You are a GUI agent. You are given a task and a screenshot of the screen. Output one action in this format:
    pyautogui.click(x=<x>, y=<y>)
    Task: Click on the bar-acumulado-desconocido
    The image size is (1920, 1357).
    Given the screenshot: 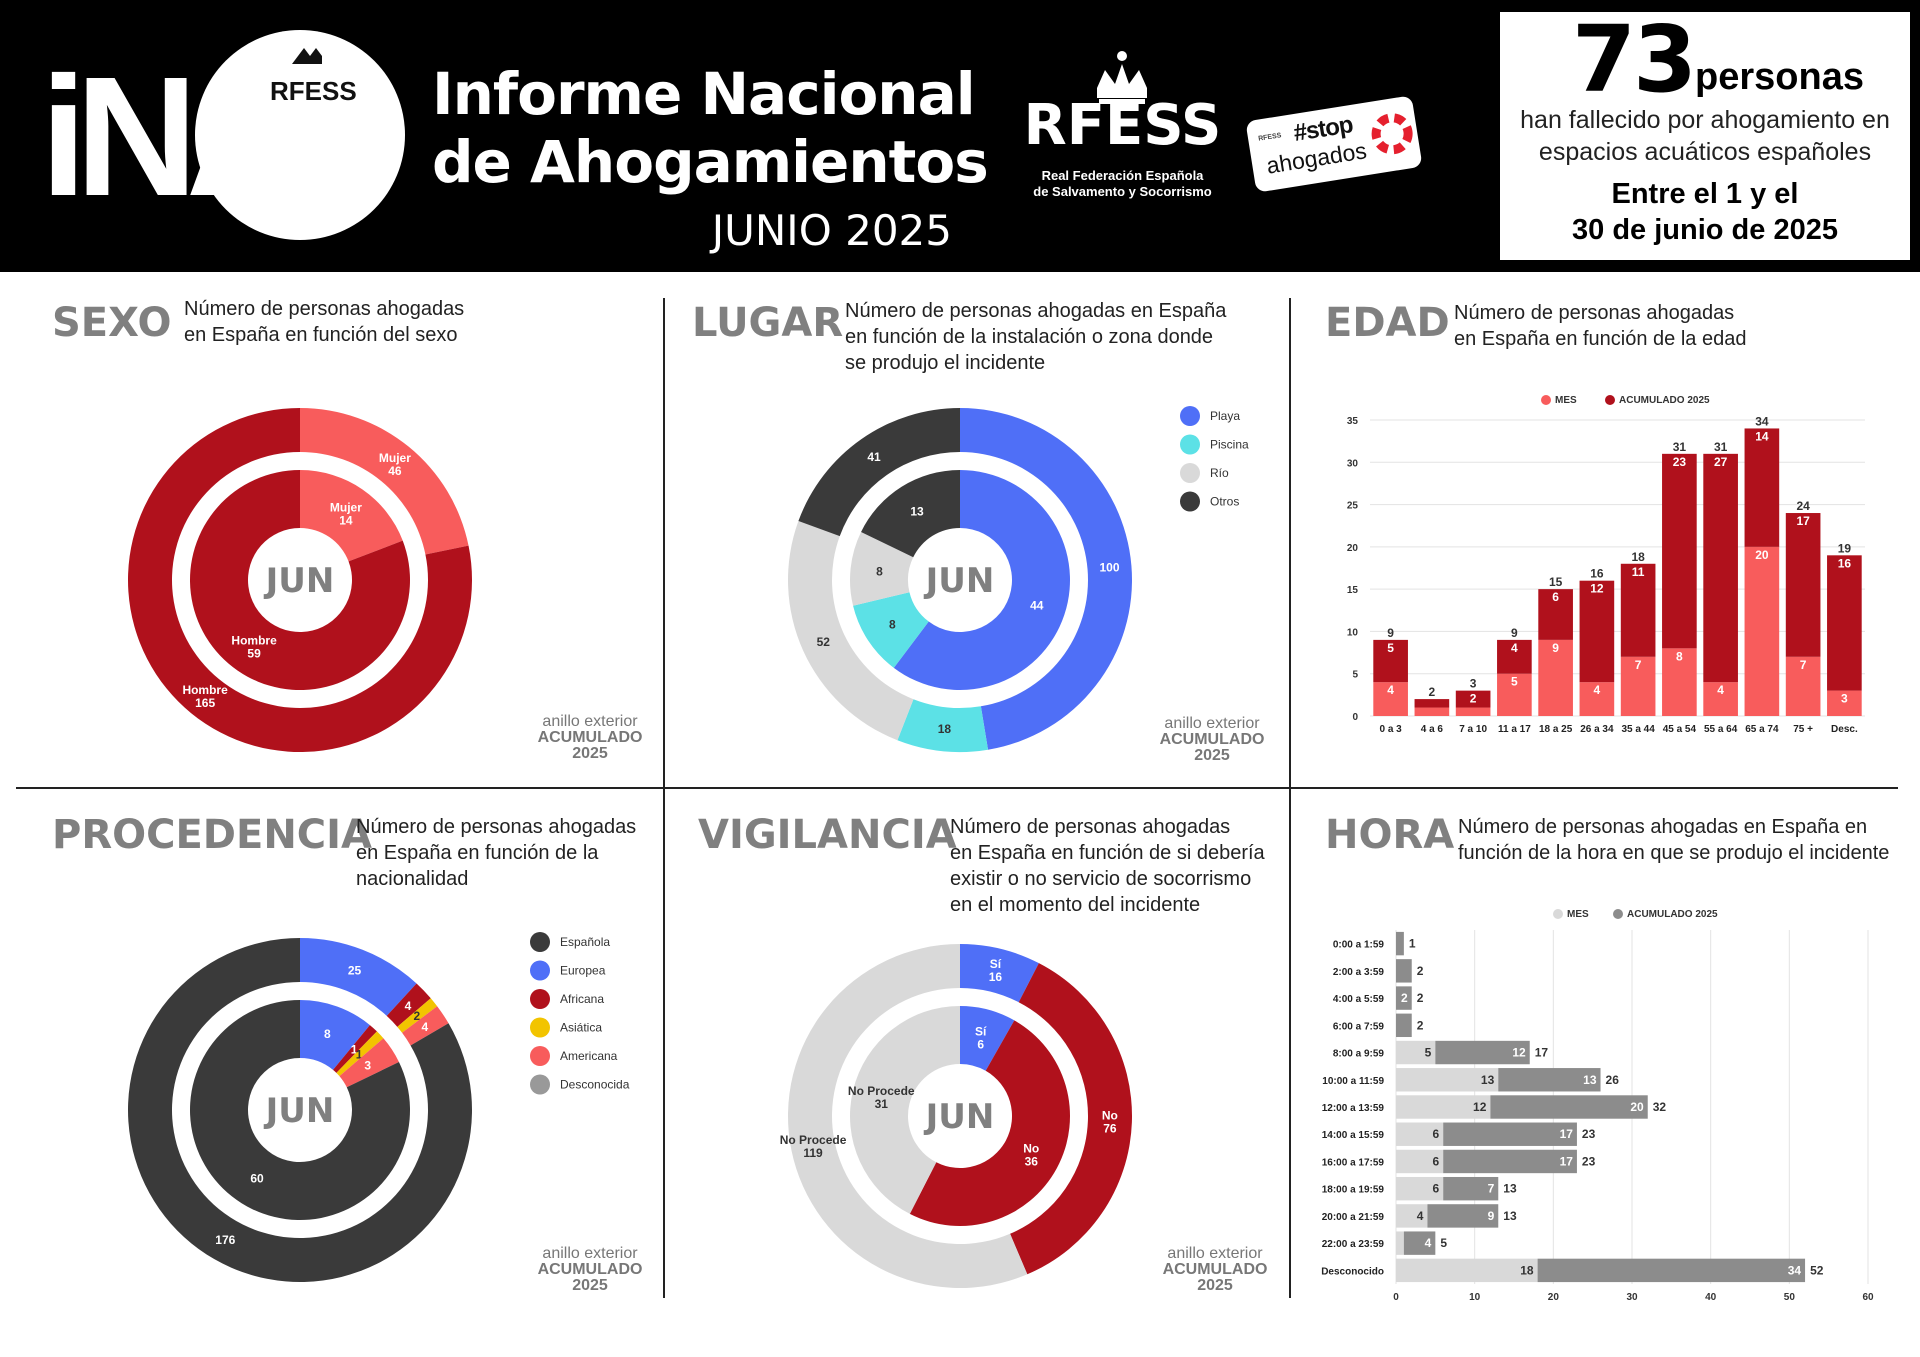 What is the action you would take?
    pyautogui.click(x=1671, y=1270)
    